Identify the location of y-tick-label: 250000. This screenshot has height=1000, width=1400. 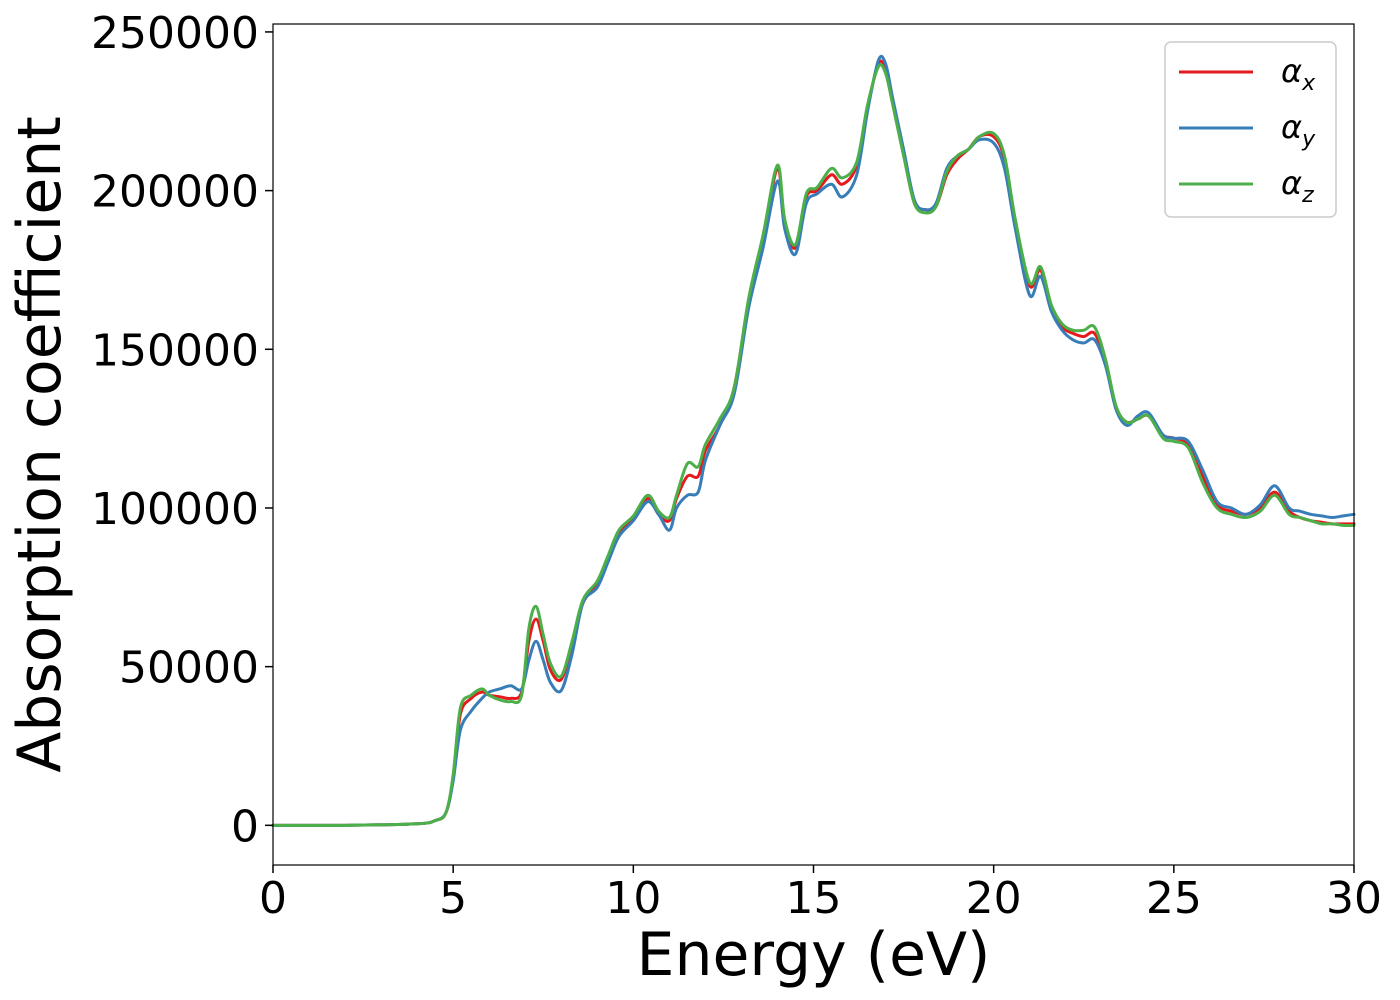
(175, 33).